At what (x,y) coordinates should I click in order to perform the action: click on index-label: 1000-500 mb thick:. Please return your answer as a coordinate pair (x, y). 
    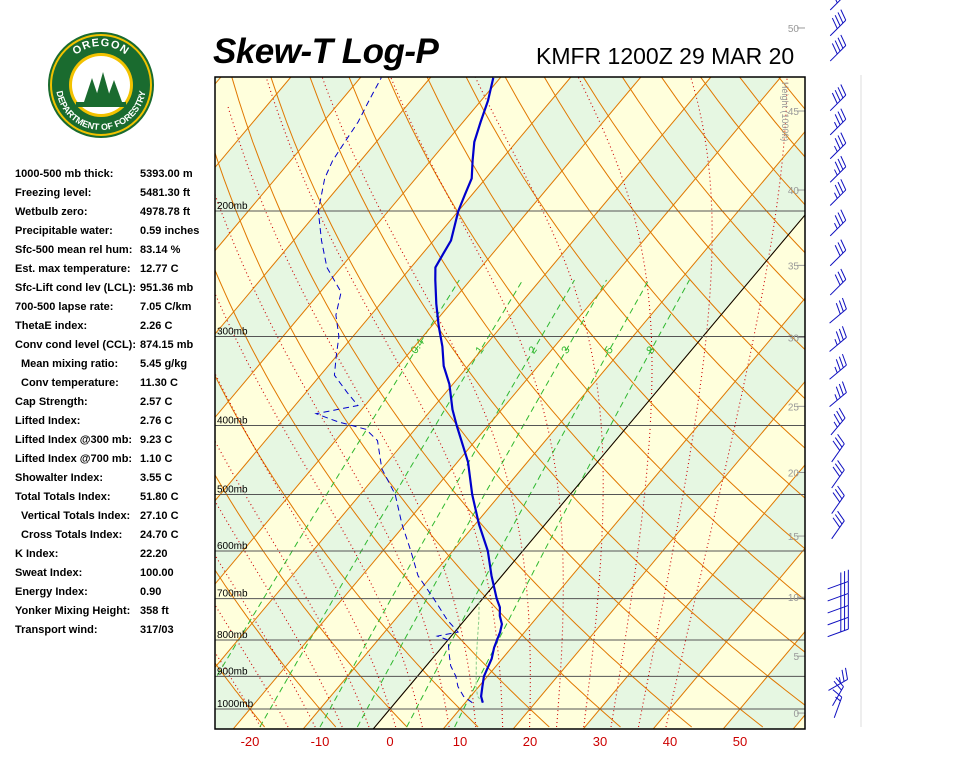
    Looking at the image, I should click on (64, 174).